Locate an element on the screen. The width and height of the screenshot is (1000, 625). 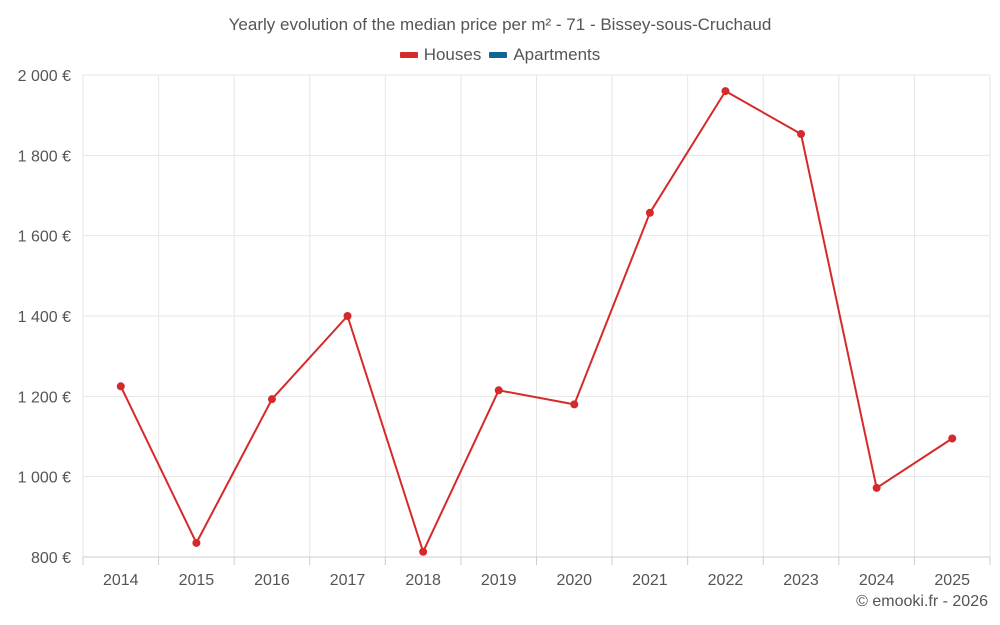
legend-label-apartments: Apartments is located at coordinates (557, 54).